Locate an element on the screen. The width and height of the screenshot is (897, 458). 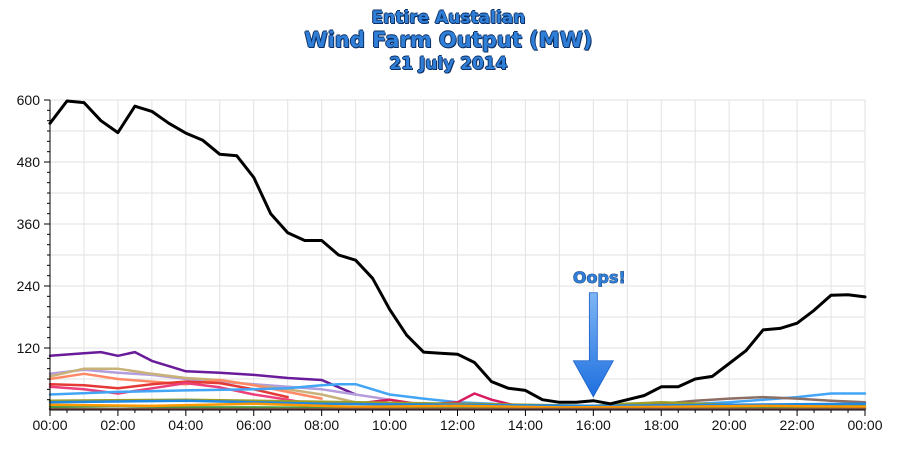
chart-title-line-1: Entire Austalian is located at coordinates (448, 18).